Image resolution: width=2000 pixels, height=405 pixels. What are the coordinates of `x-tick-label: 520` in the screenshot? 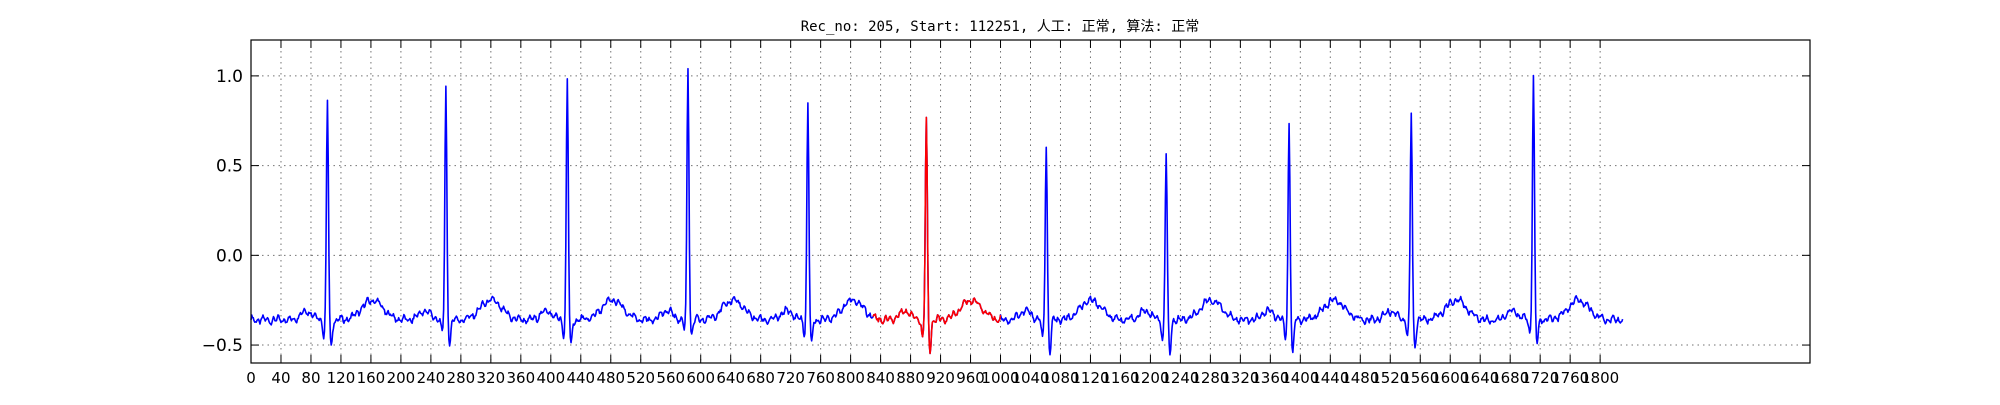 It's located at (640, 378).